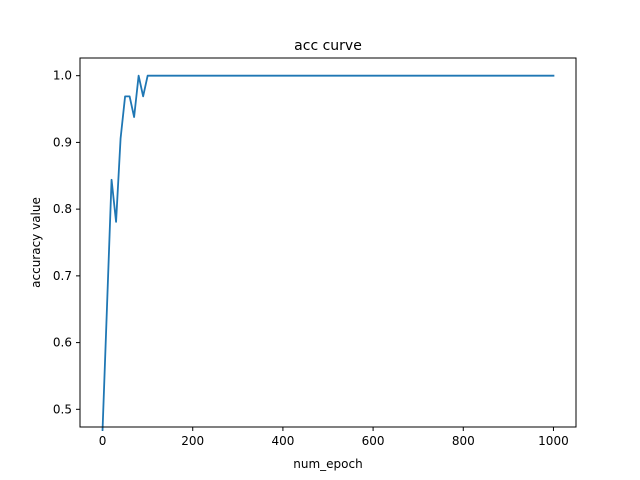  I want to click on y-tick-label: 0.8, so click(62, 209).